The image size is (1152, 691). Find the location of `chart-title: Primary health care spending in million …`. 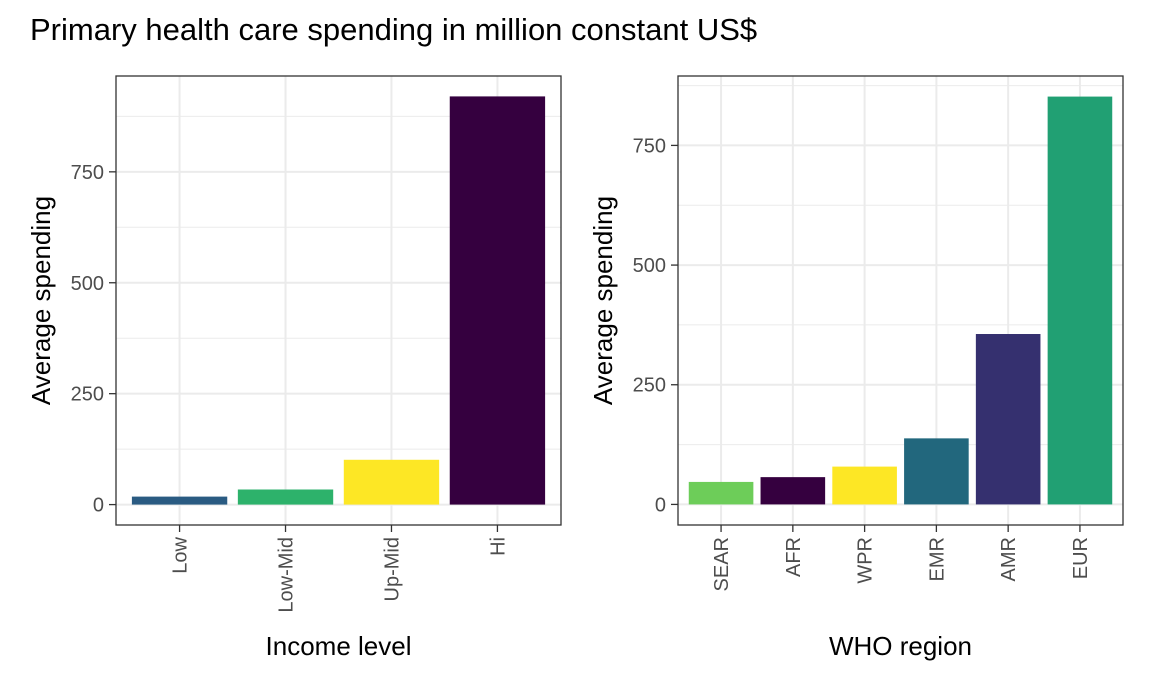

chart-title: Primary health care spending in million … is located at coordinates (393, 29).